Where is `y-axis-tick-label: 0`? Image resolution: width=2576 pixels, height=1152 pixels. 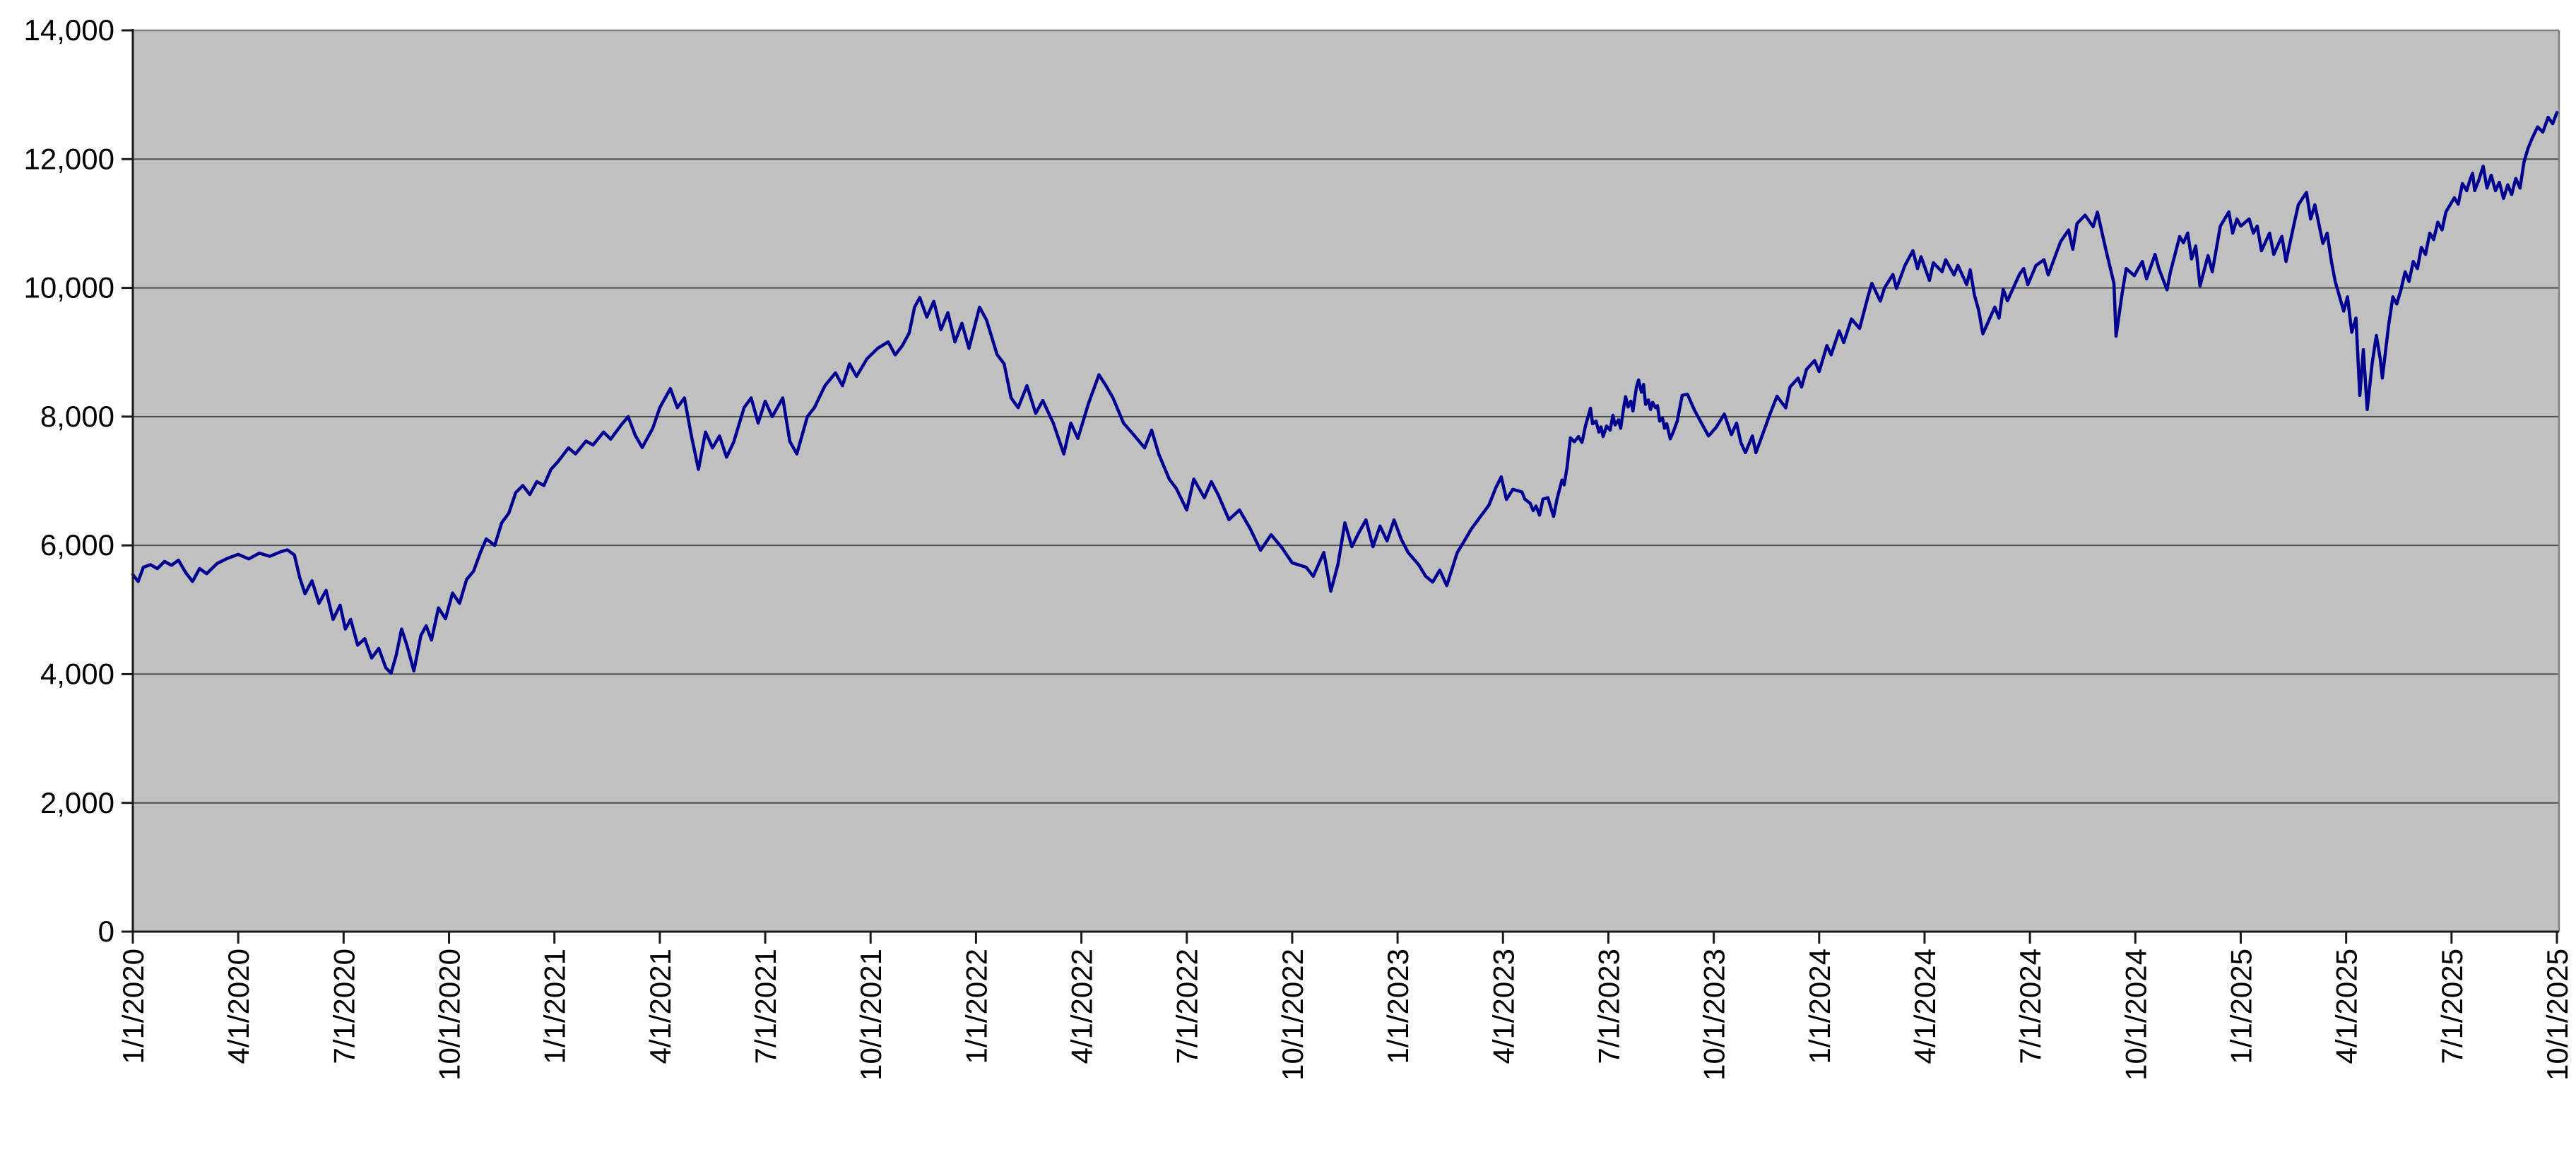
y-axis-tick-label: 0 is located at coordinates (106, 932).